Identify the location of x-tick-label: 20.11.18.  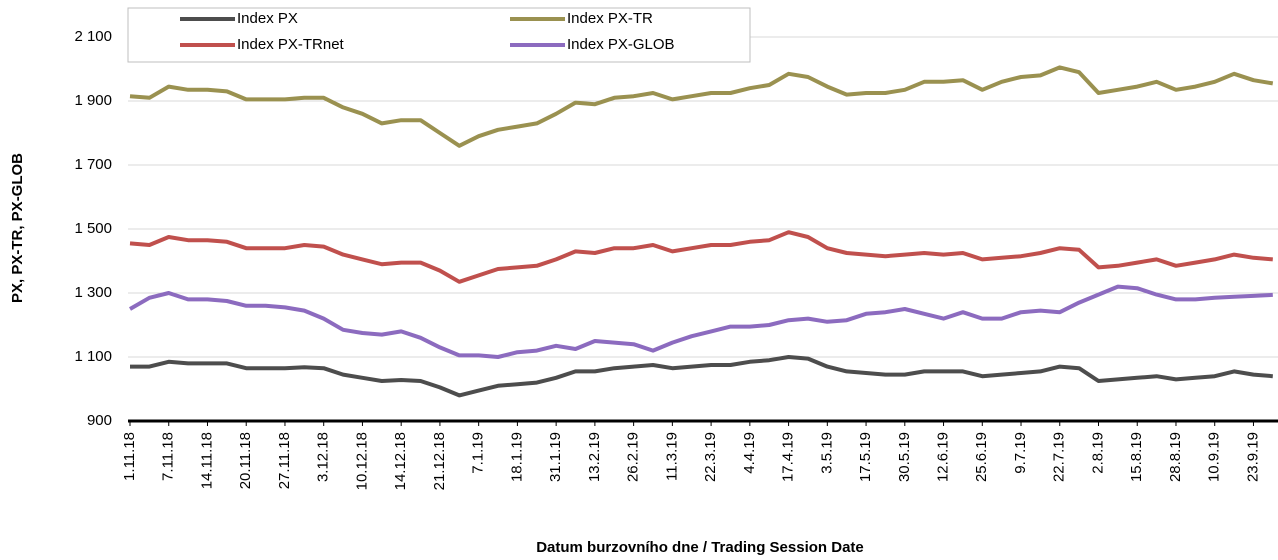
(245, 460).